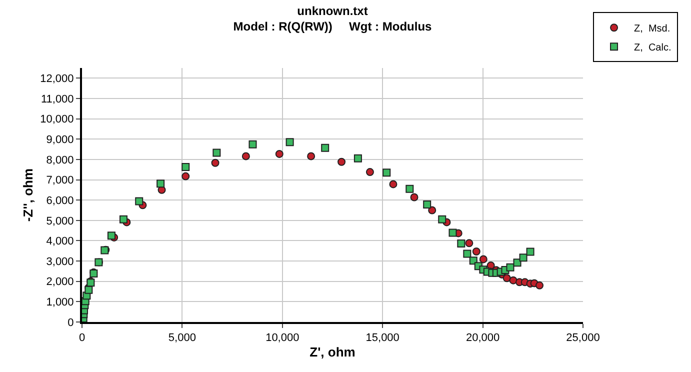 This screenshot has height=372, width=691. What do you see at coordinates (60, 140) in the screenshot?
I see `y-tick-label: 9,000` at bounding box center [60, 140].